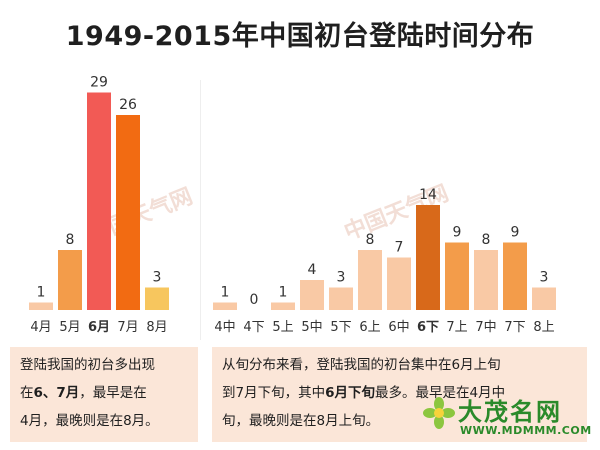  What do you see at coordinates (89, 421) in the screenshot?
I see `month-note-line3: 4月，最晚则是在8月。` at bounding box center [89, 421].